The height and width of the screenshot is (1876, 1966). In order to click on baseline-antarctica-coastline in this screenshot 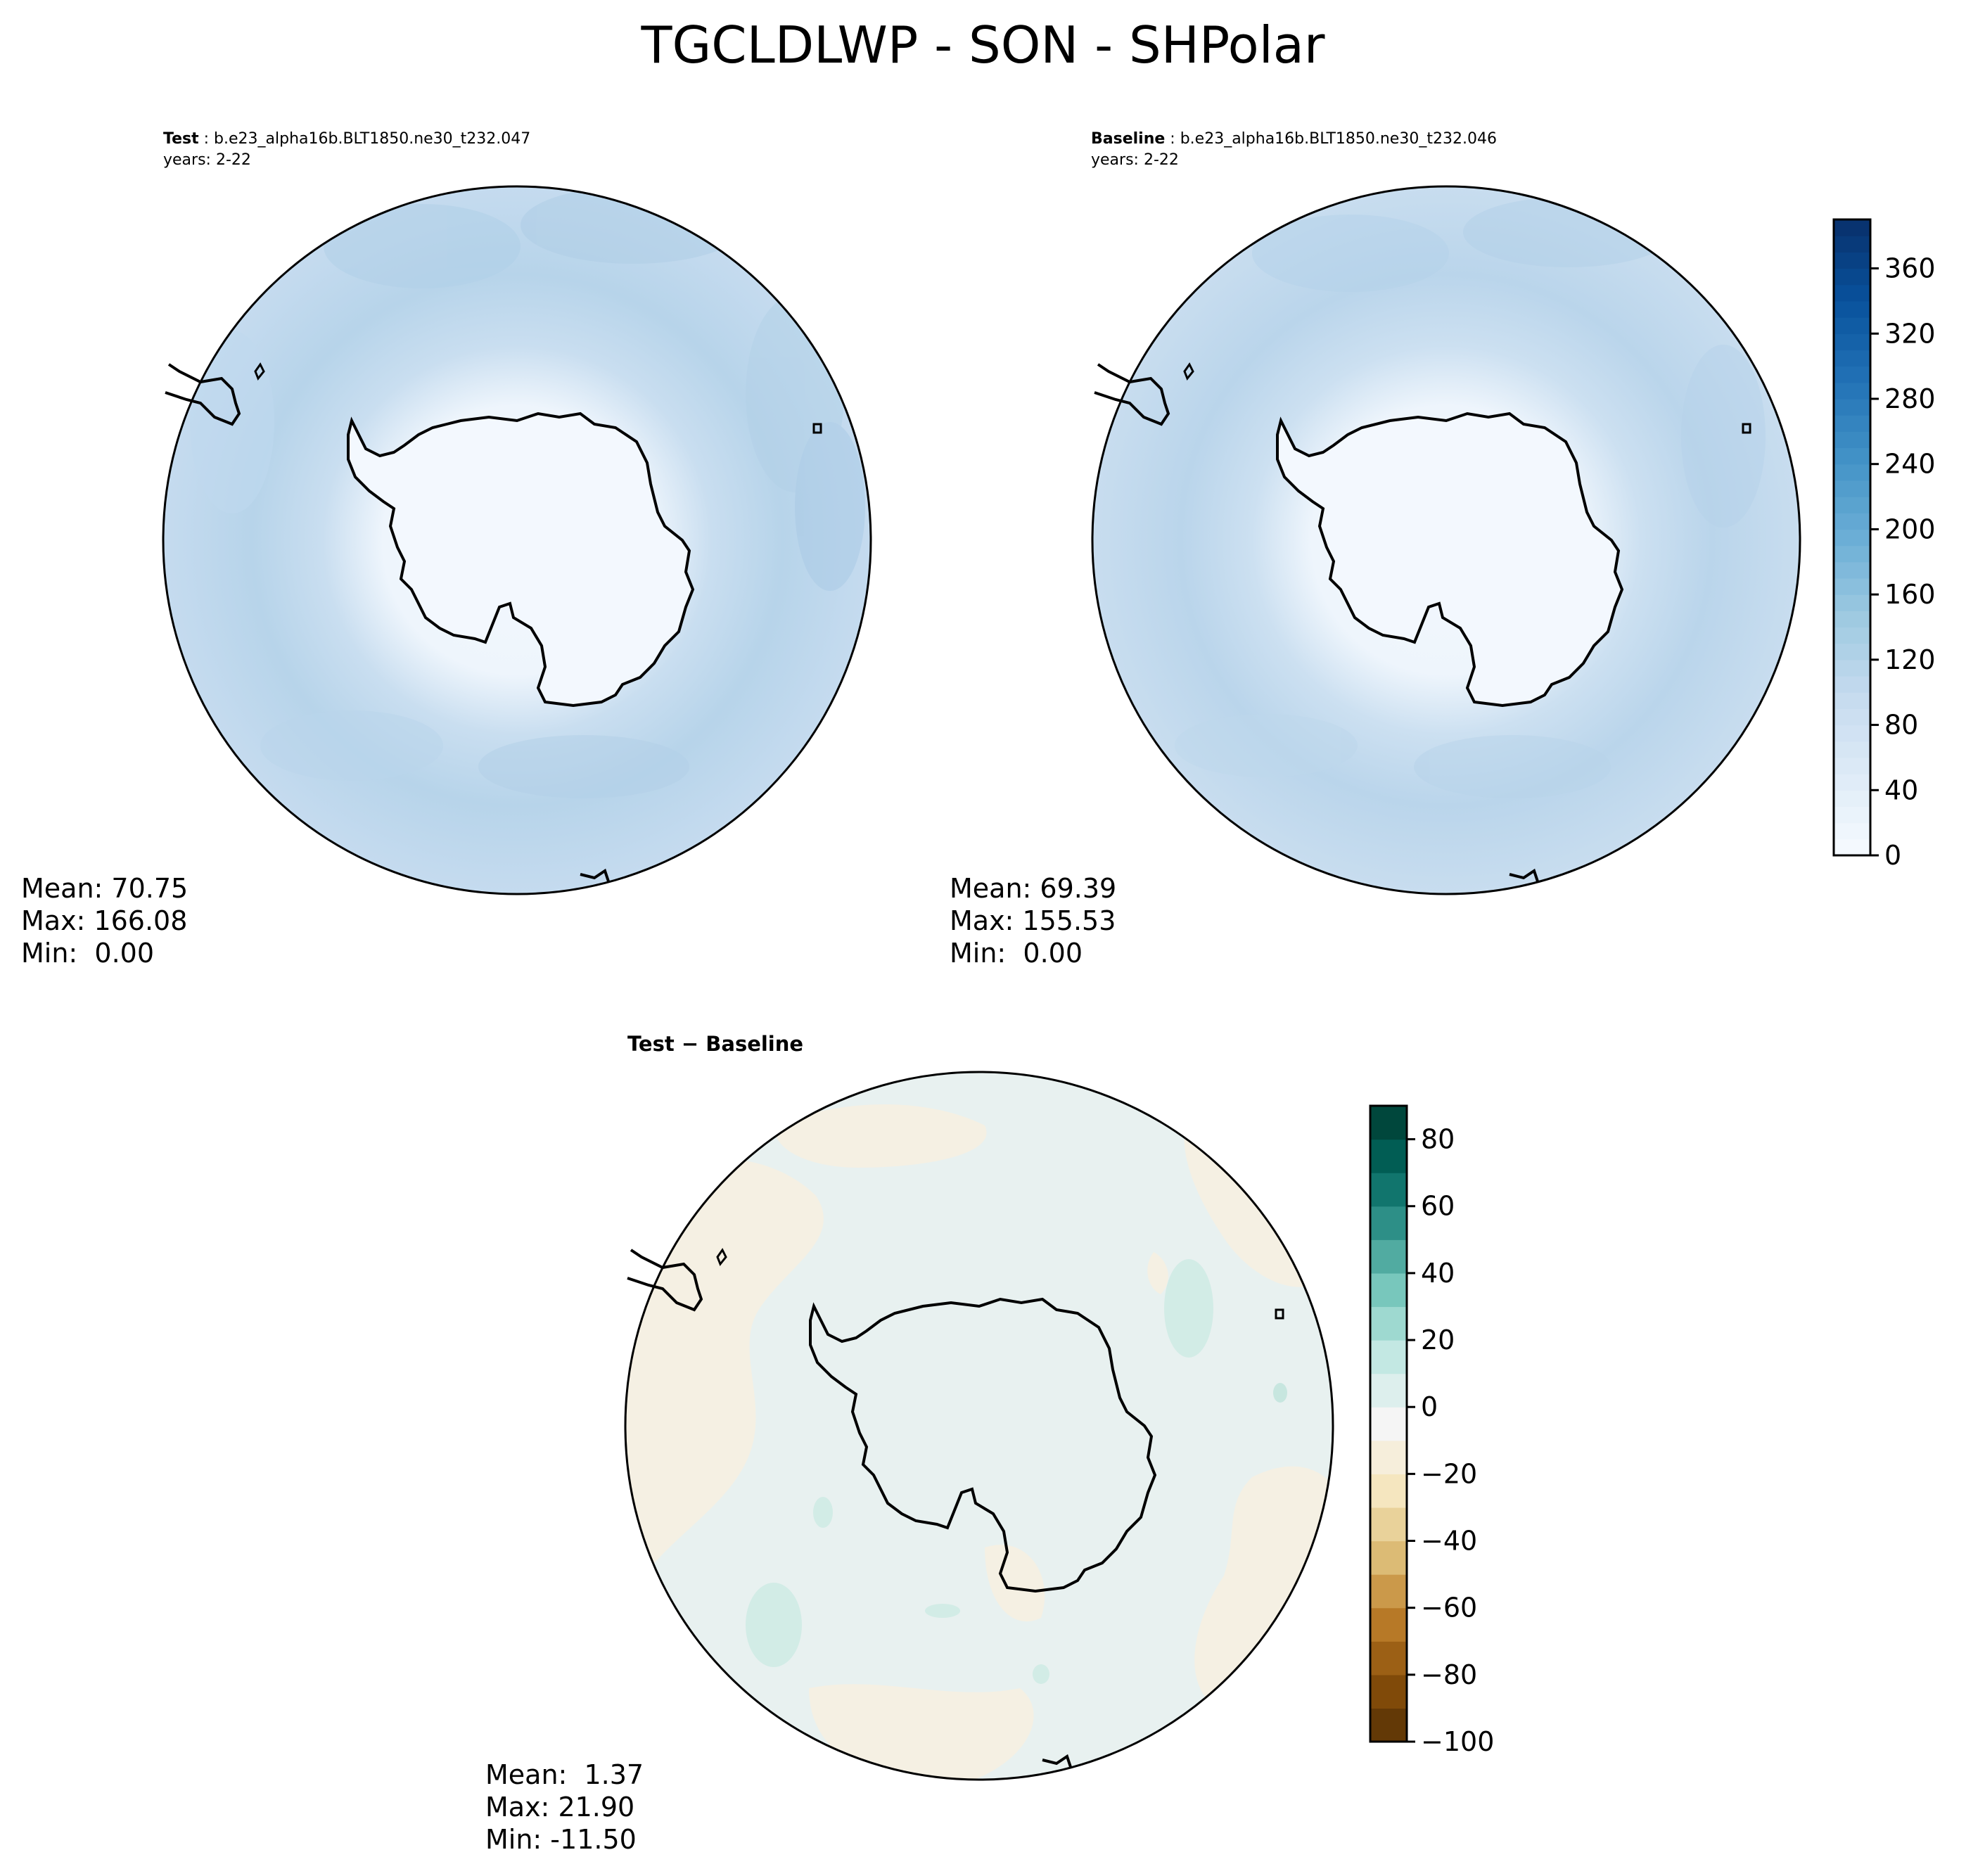, I will do `click(1422, 622)`.